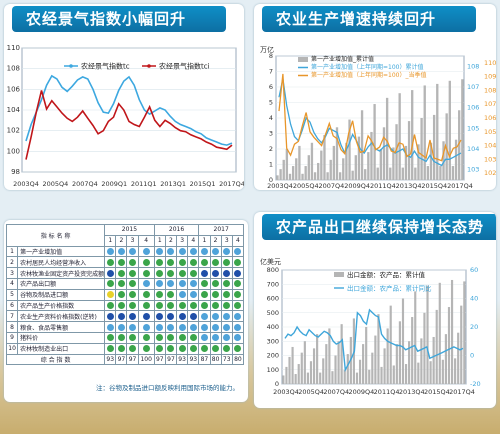 This screenshot has width=500, height=434. What do you see at coordinates (472, 356) in the screenshot?
I see `c4-y-right-tick: 0` at bounding box center [472, 356].